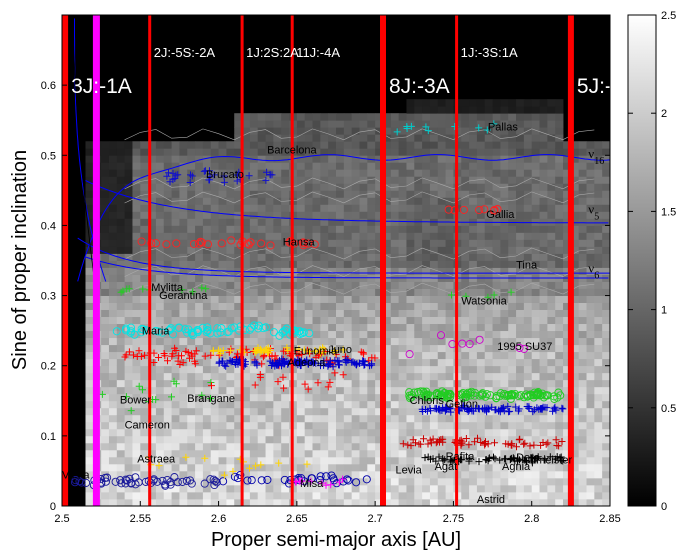 The width and height of the screenshot is (688, 556). I want to click on y-tick-label: 0.4, so click(48, 226).